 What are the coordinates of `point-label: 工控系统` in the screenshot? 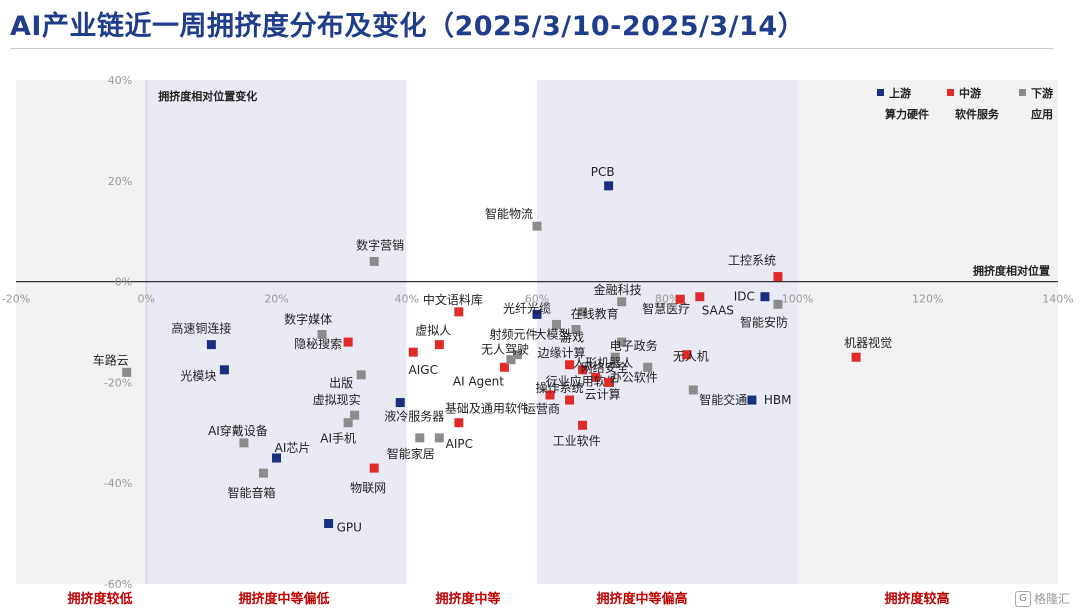 It's located at (752, 261).